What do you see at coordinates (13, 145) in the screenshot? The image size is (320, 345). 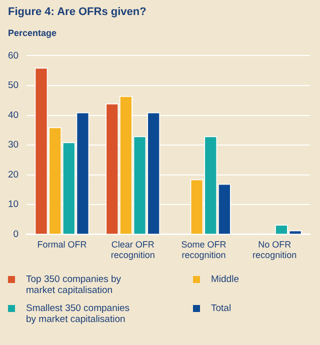 I see `y-tick-label: 30` at bounding box center [13, 145].